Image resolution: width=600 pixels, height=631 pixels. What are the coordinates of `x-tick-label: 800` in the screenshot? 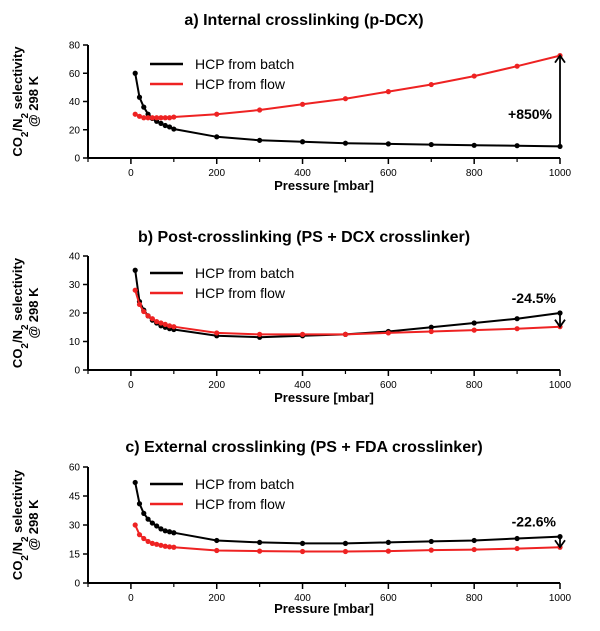 It's located at (474, 385).